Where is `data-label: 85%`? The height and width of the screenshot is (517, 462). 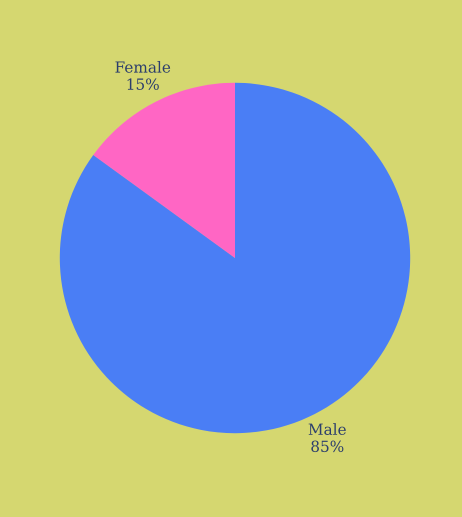 data-label: 85% is located at coordinates (327, 446).